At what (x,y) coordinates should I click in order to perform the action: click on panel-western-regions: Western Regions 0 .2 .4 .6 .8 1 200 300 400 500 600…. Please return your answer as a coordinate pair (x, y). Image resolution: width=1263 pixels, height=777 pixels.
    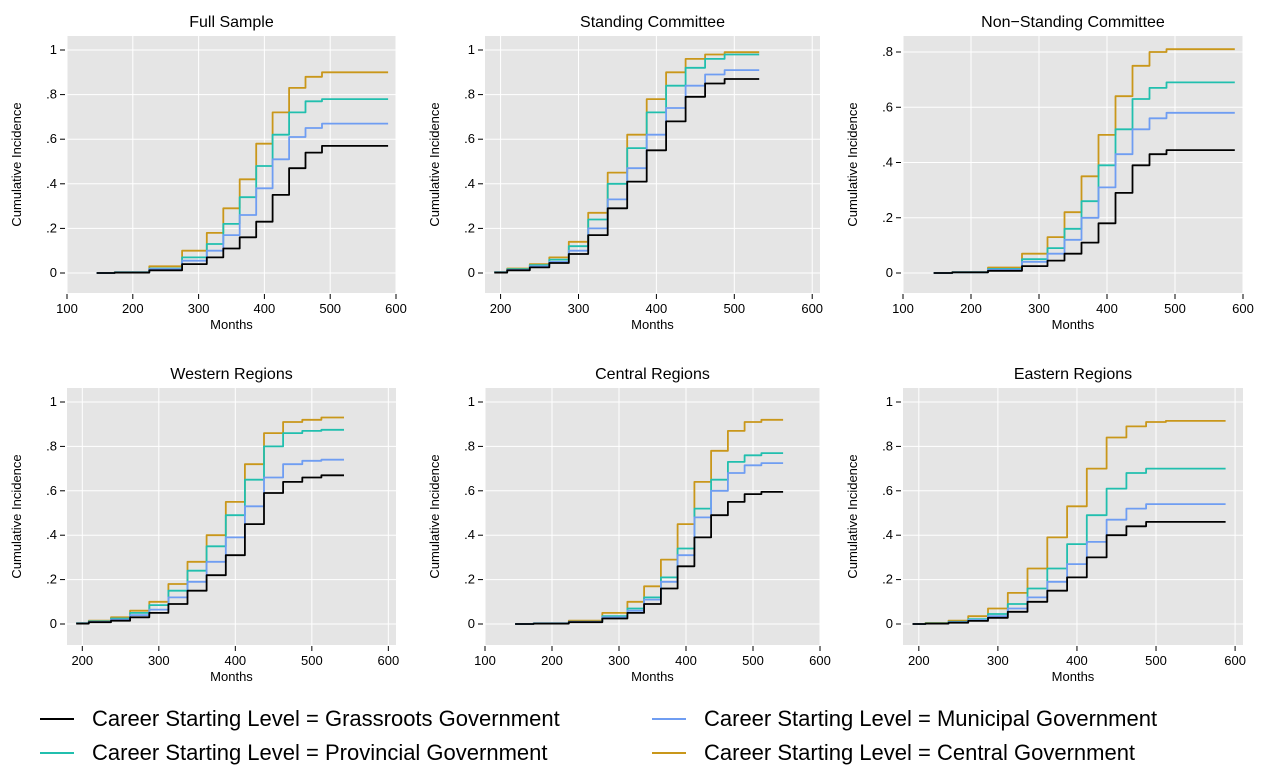
    Looking at the image, I should click on (204, 525).